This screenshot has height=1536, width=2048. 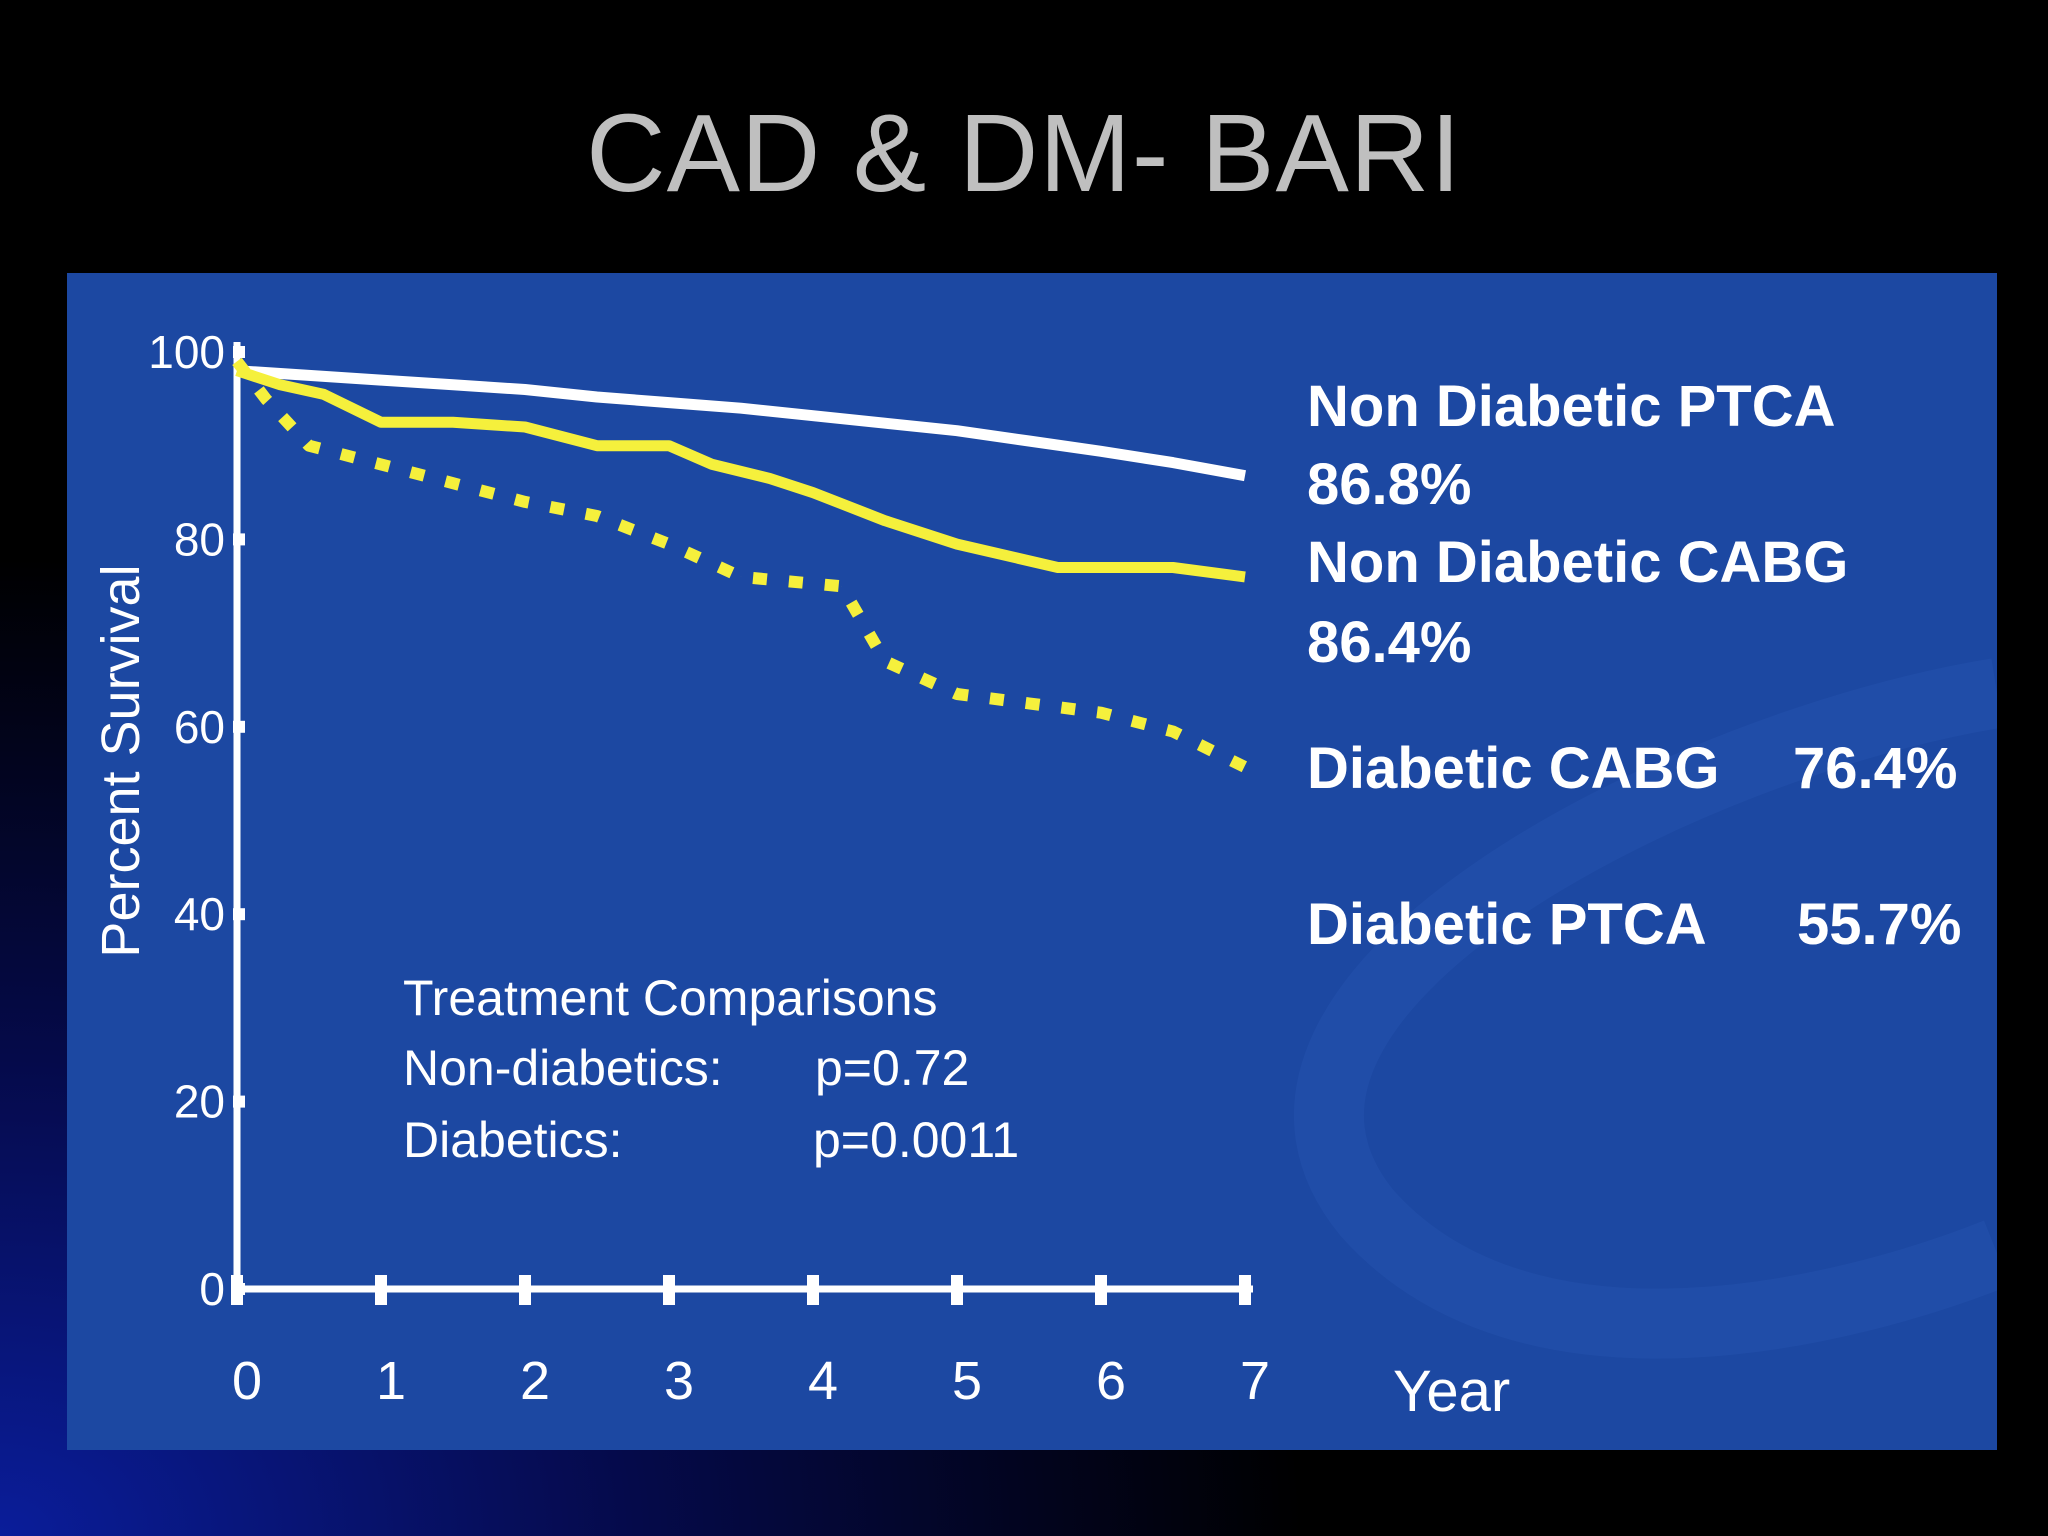 What do you see at coordinates (1571, 406) in the screenshot?
I see `label-non-diabetic-ptca: Non Diabetic PTCA` at bounding box center [1571, 406].